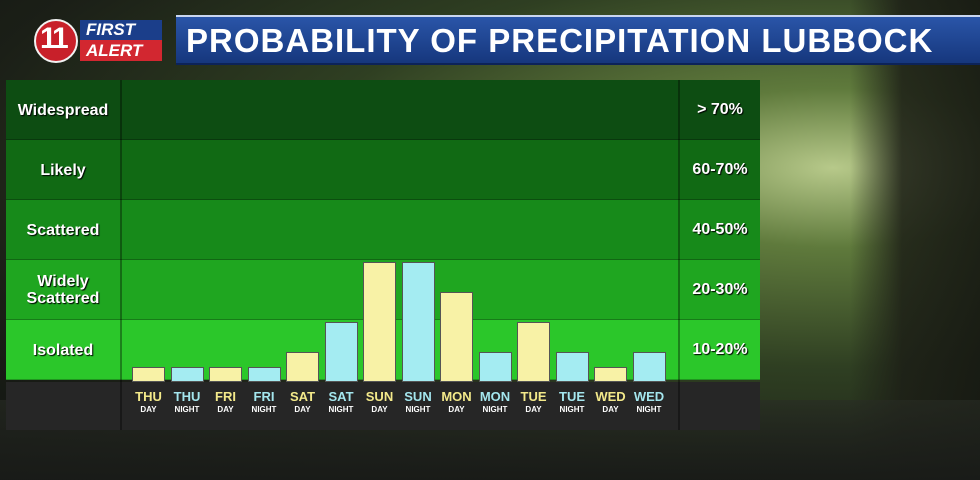 The image size is (980, 480). What do you see at coordinates (63, 110) in the screenshot?
I see `band-label: Widespread` at bounding box center [63, 110].